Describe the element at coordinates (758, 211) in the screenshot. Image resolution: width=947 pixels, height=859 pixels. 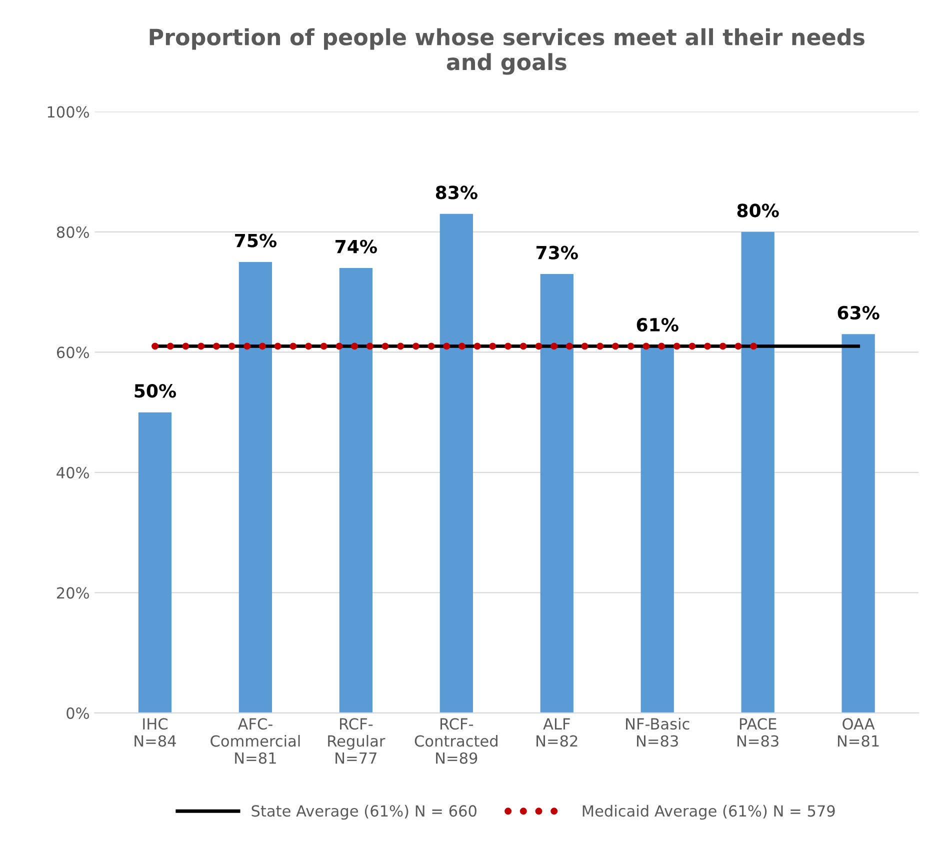
I see `data-label: 80%` at that location.